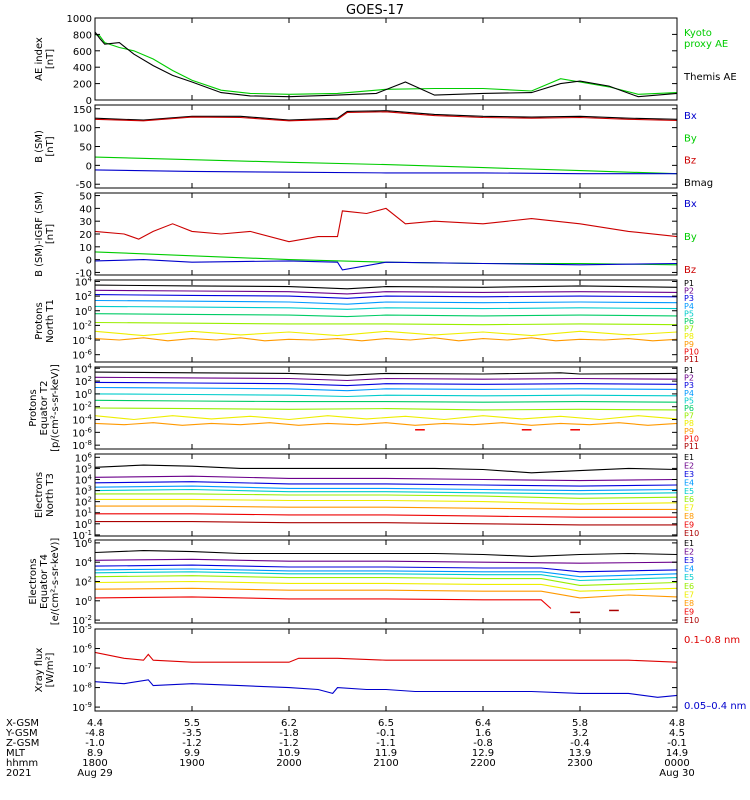  Describe the element at coordinates (85, 209) in the screenshot. I see `y-tick-label: 40` at that location.